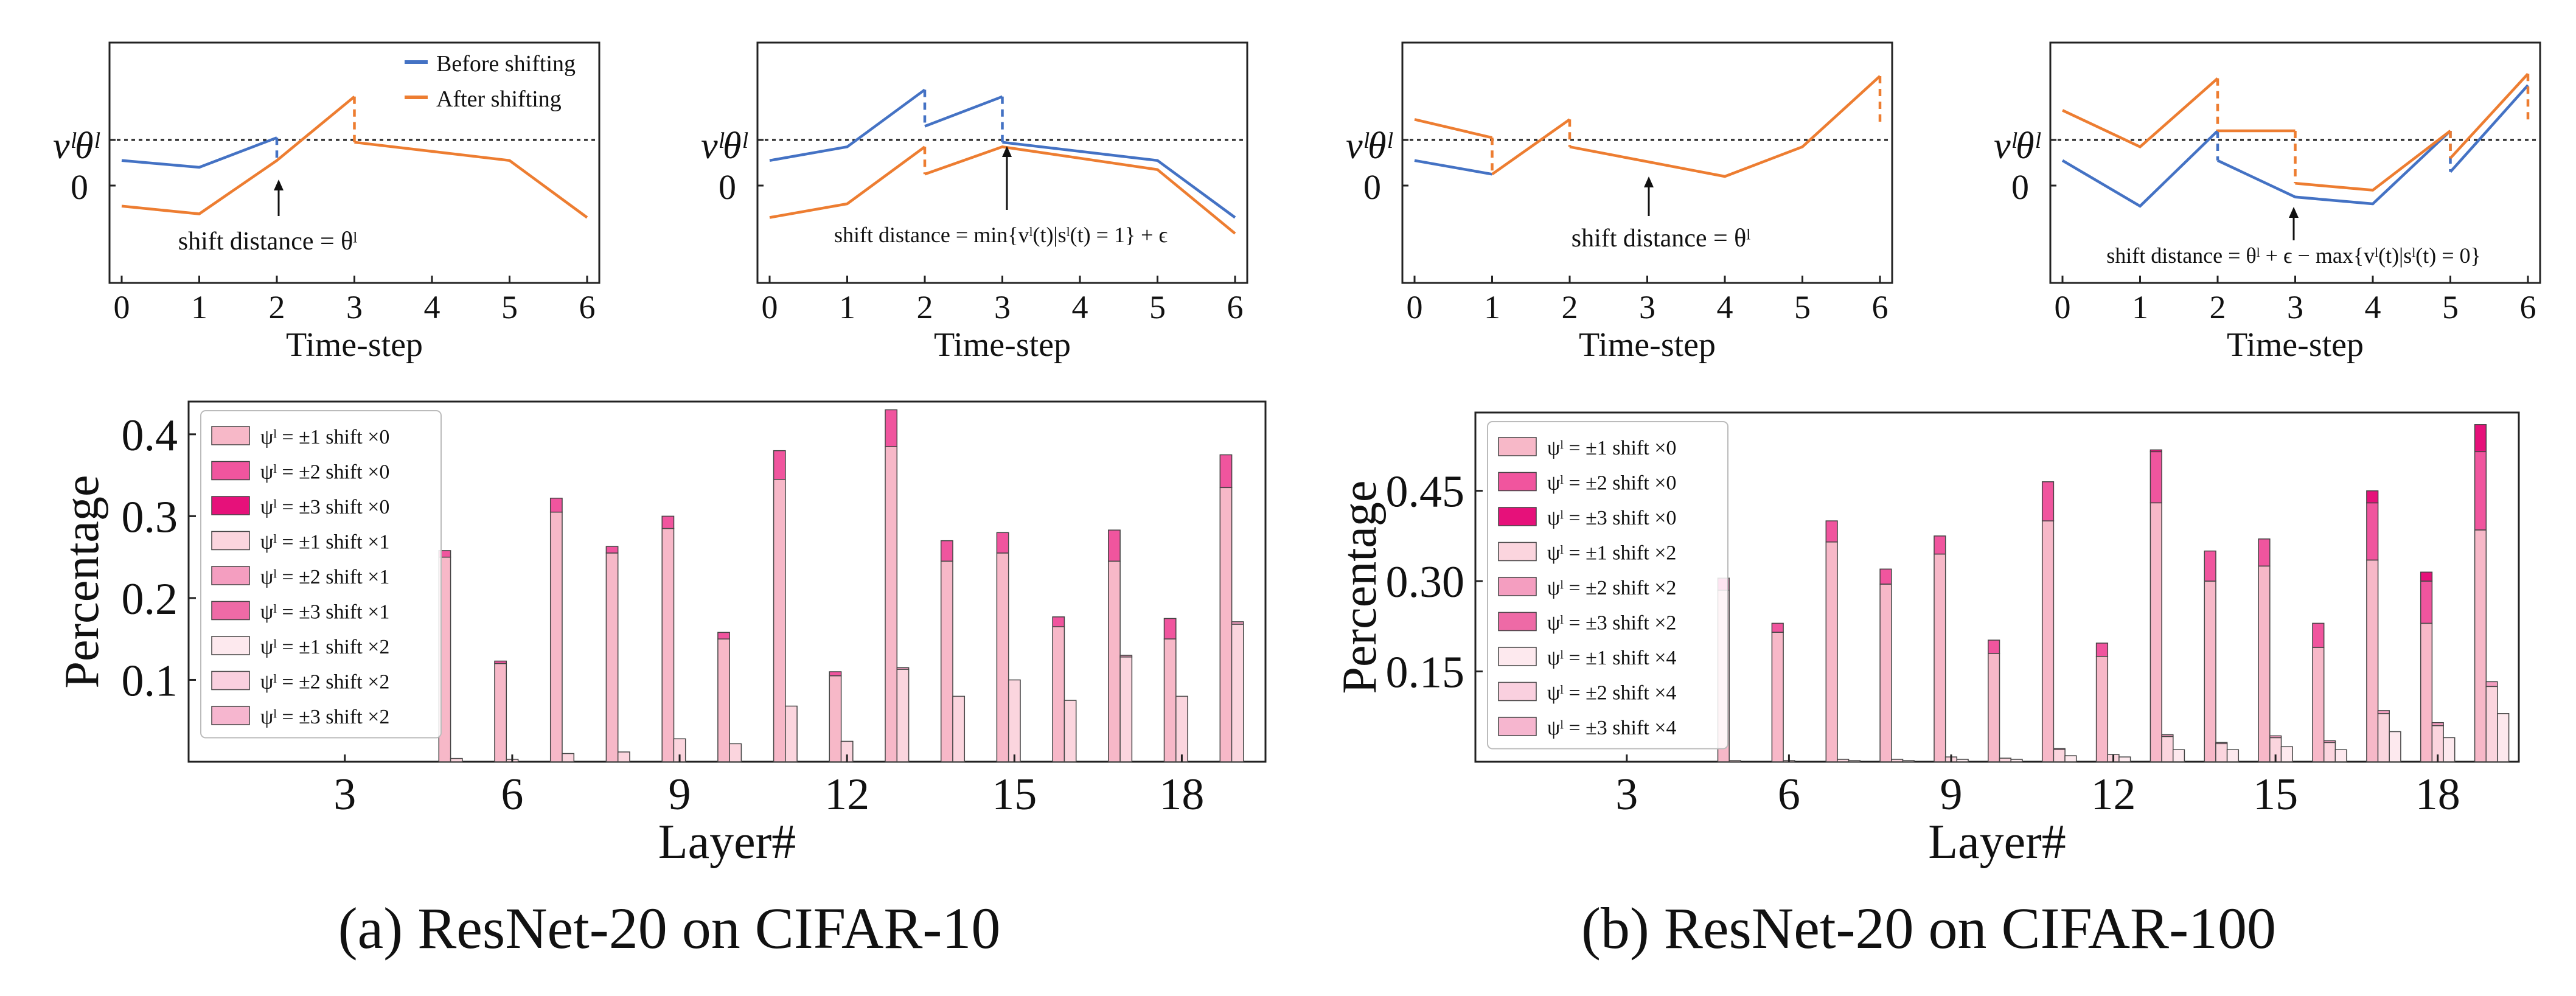 This screenshot has height=996, width=2576. What do you see at coordinates (1962, 760) in the screenshot?
I see `bar-layer9-shift4-s1` at bounding box center [1962, 760].